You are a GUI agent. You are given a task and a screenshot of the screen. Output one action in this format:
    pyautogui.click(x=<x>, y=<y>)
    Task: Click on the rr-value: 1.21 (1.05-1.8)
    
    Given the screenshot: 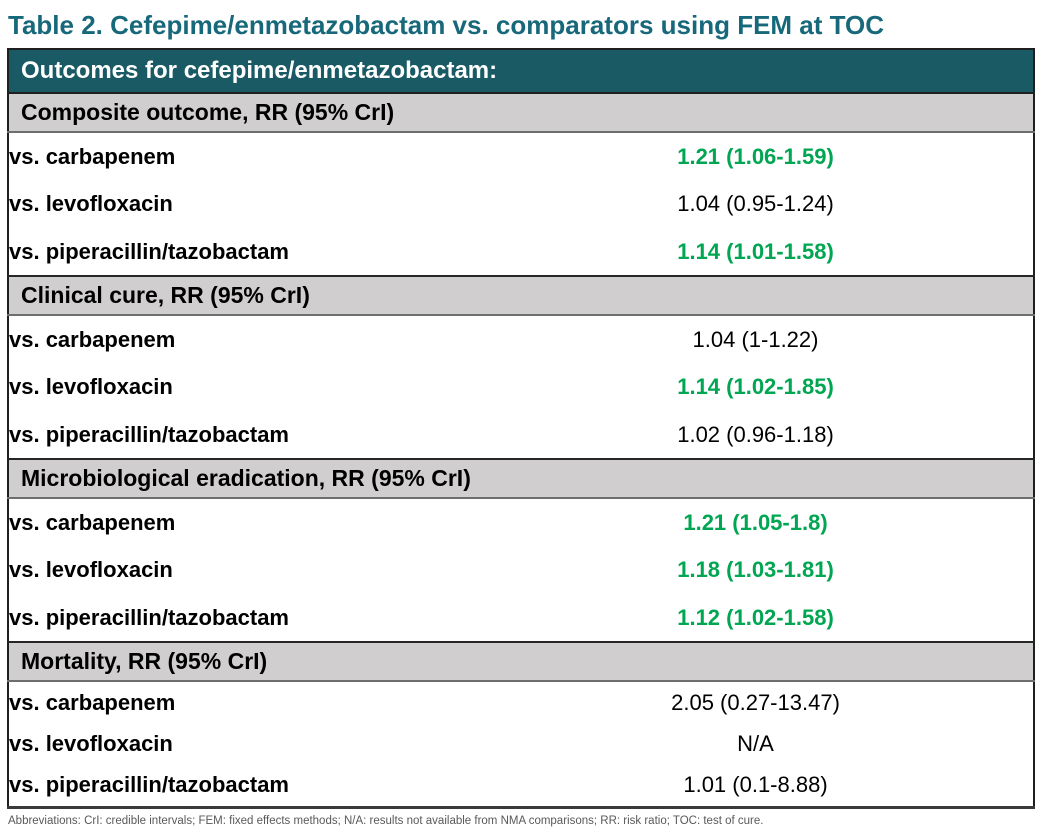 What is the action you would take?
    pyautogui.click(x=755, y=522)
    